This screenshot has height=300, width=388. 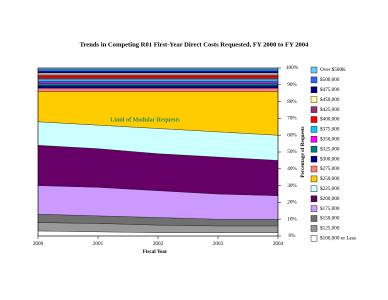 What do you see at coordinates (292, 102) in the screenshot?
I see `y-tick-label: 80%` at bounding box center [292, 102].